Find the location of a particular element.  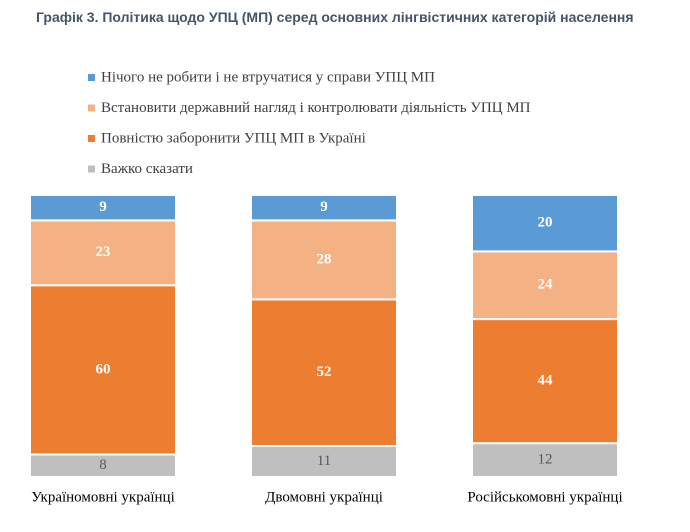

data-label: 8 is located at coordinates (103, 465).